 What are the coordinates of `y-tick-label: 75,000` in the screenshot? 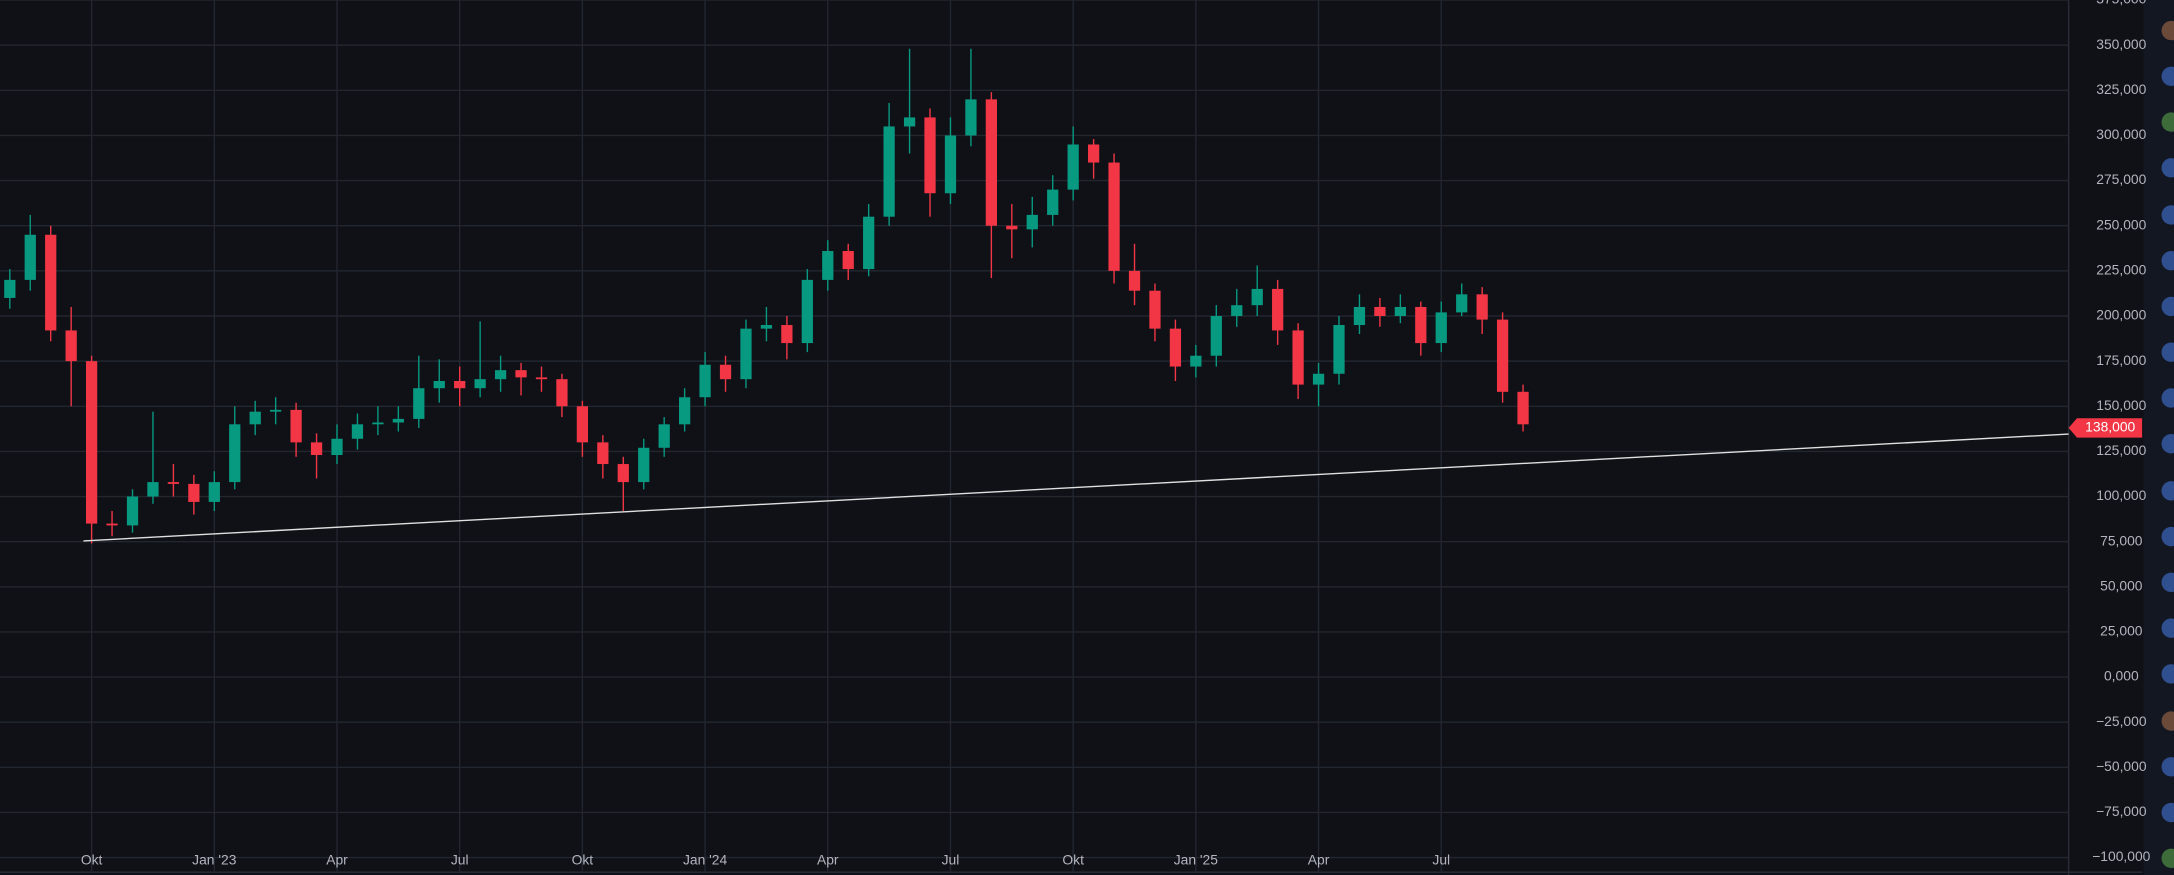 It's located at (2121, 540).